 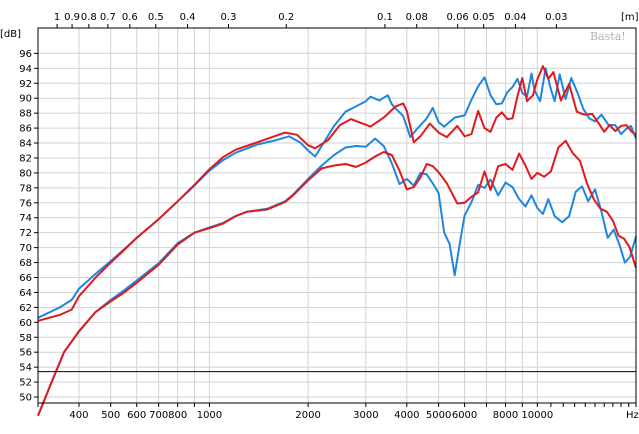 I want to click on y-tick-label: 80, so click(x=25, y=173).